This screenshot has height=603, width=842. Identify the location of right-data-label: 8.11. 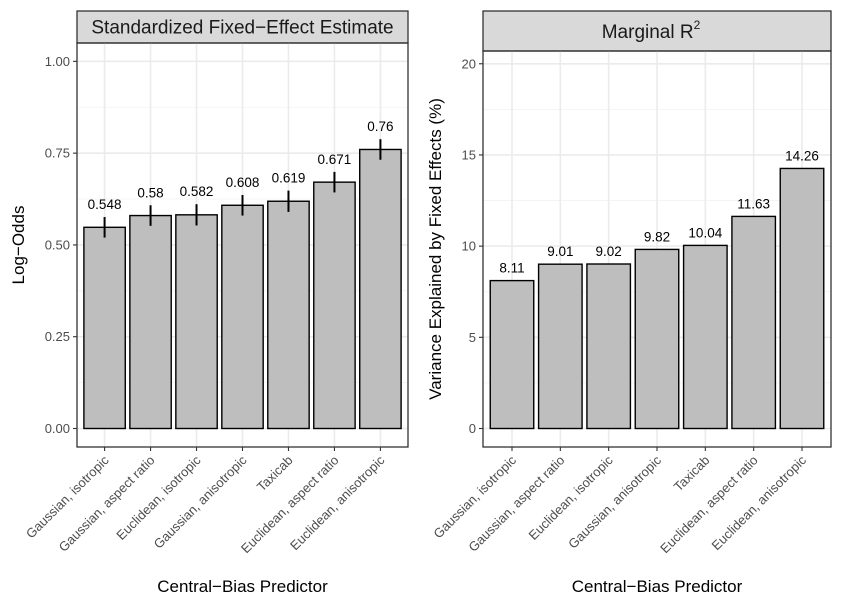
(511, 268).